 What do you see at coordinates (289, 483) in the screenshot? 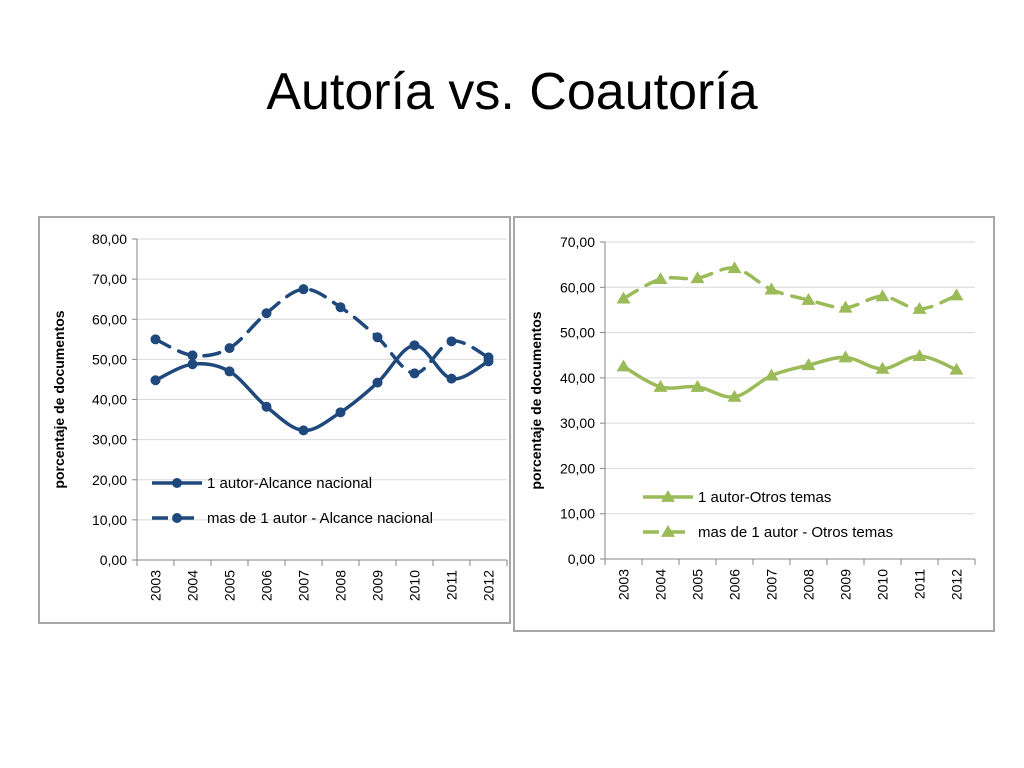
I see `legend-label: 1 autor-Alcance nacional` at bounding box center [289, 483].